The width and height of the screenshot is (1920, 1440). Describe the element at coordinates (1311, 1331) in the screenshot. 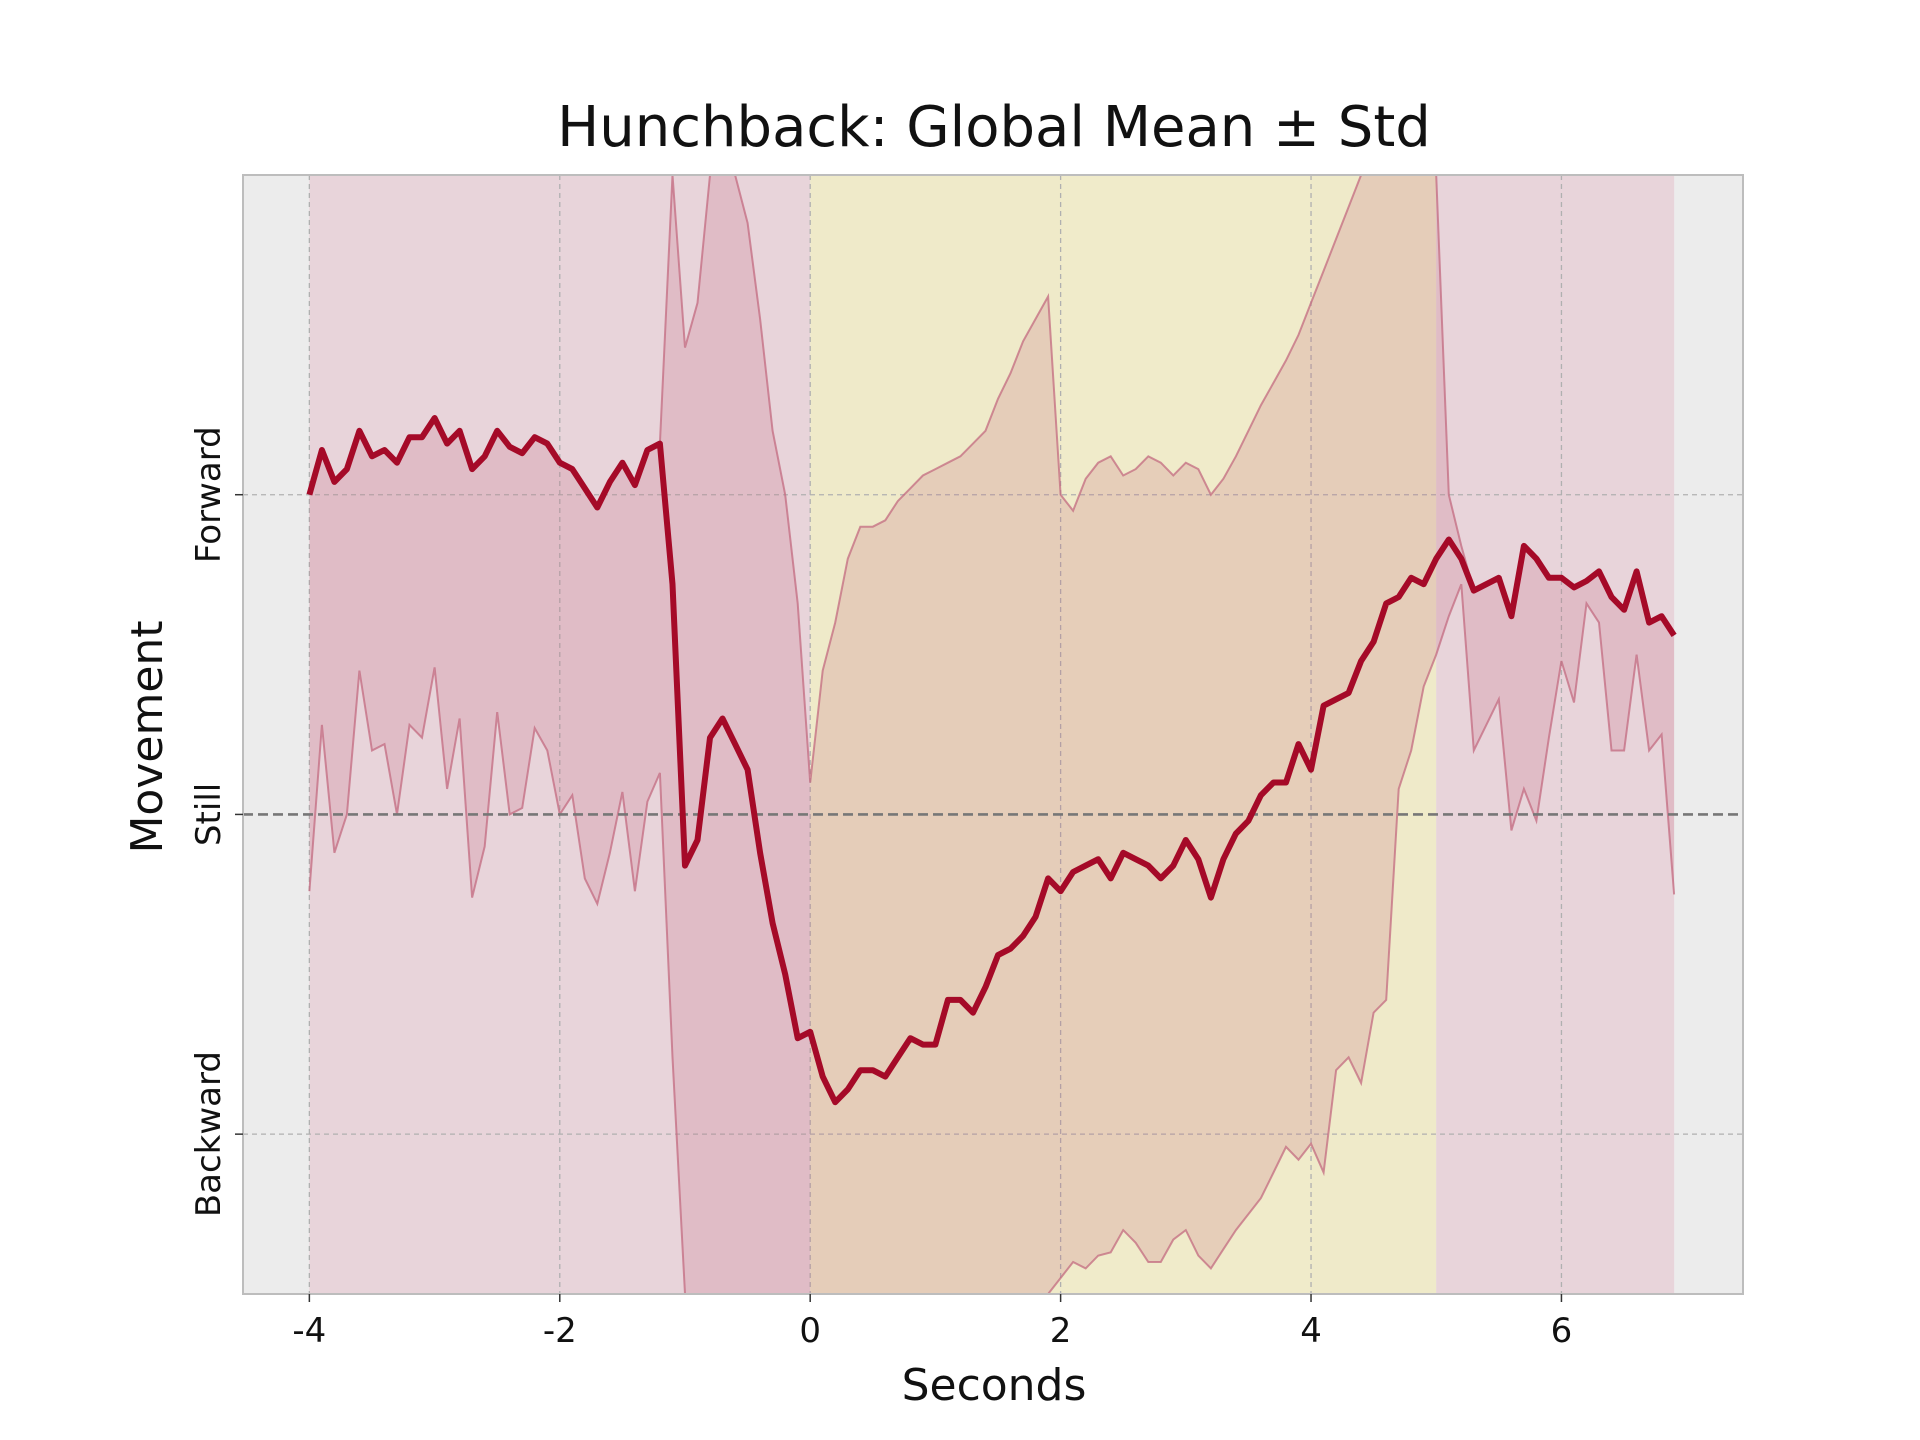

I see `x-tick-label-4: 4` at that location.